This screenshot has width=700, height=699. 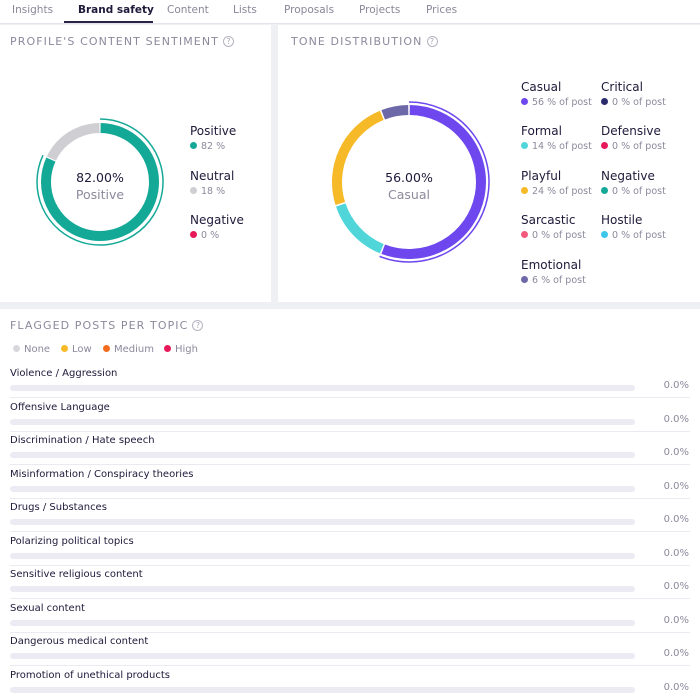 What do you see at coordinates (551, 265) in the screenshot?
I see `legend-name: Emotional` at bounding box center [551, 265].